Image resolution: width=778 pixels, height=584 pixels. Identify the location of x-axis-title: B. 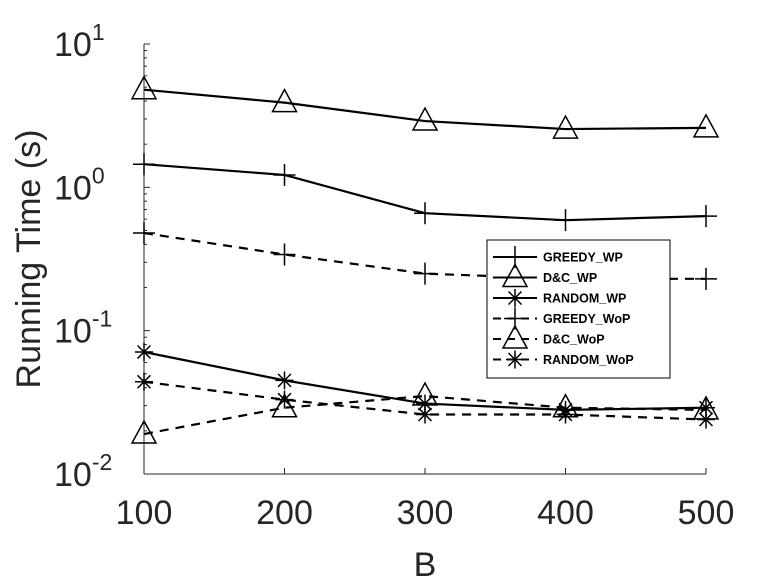
(425, 565).